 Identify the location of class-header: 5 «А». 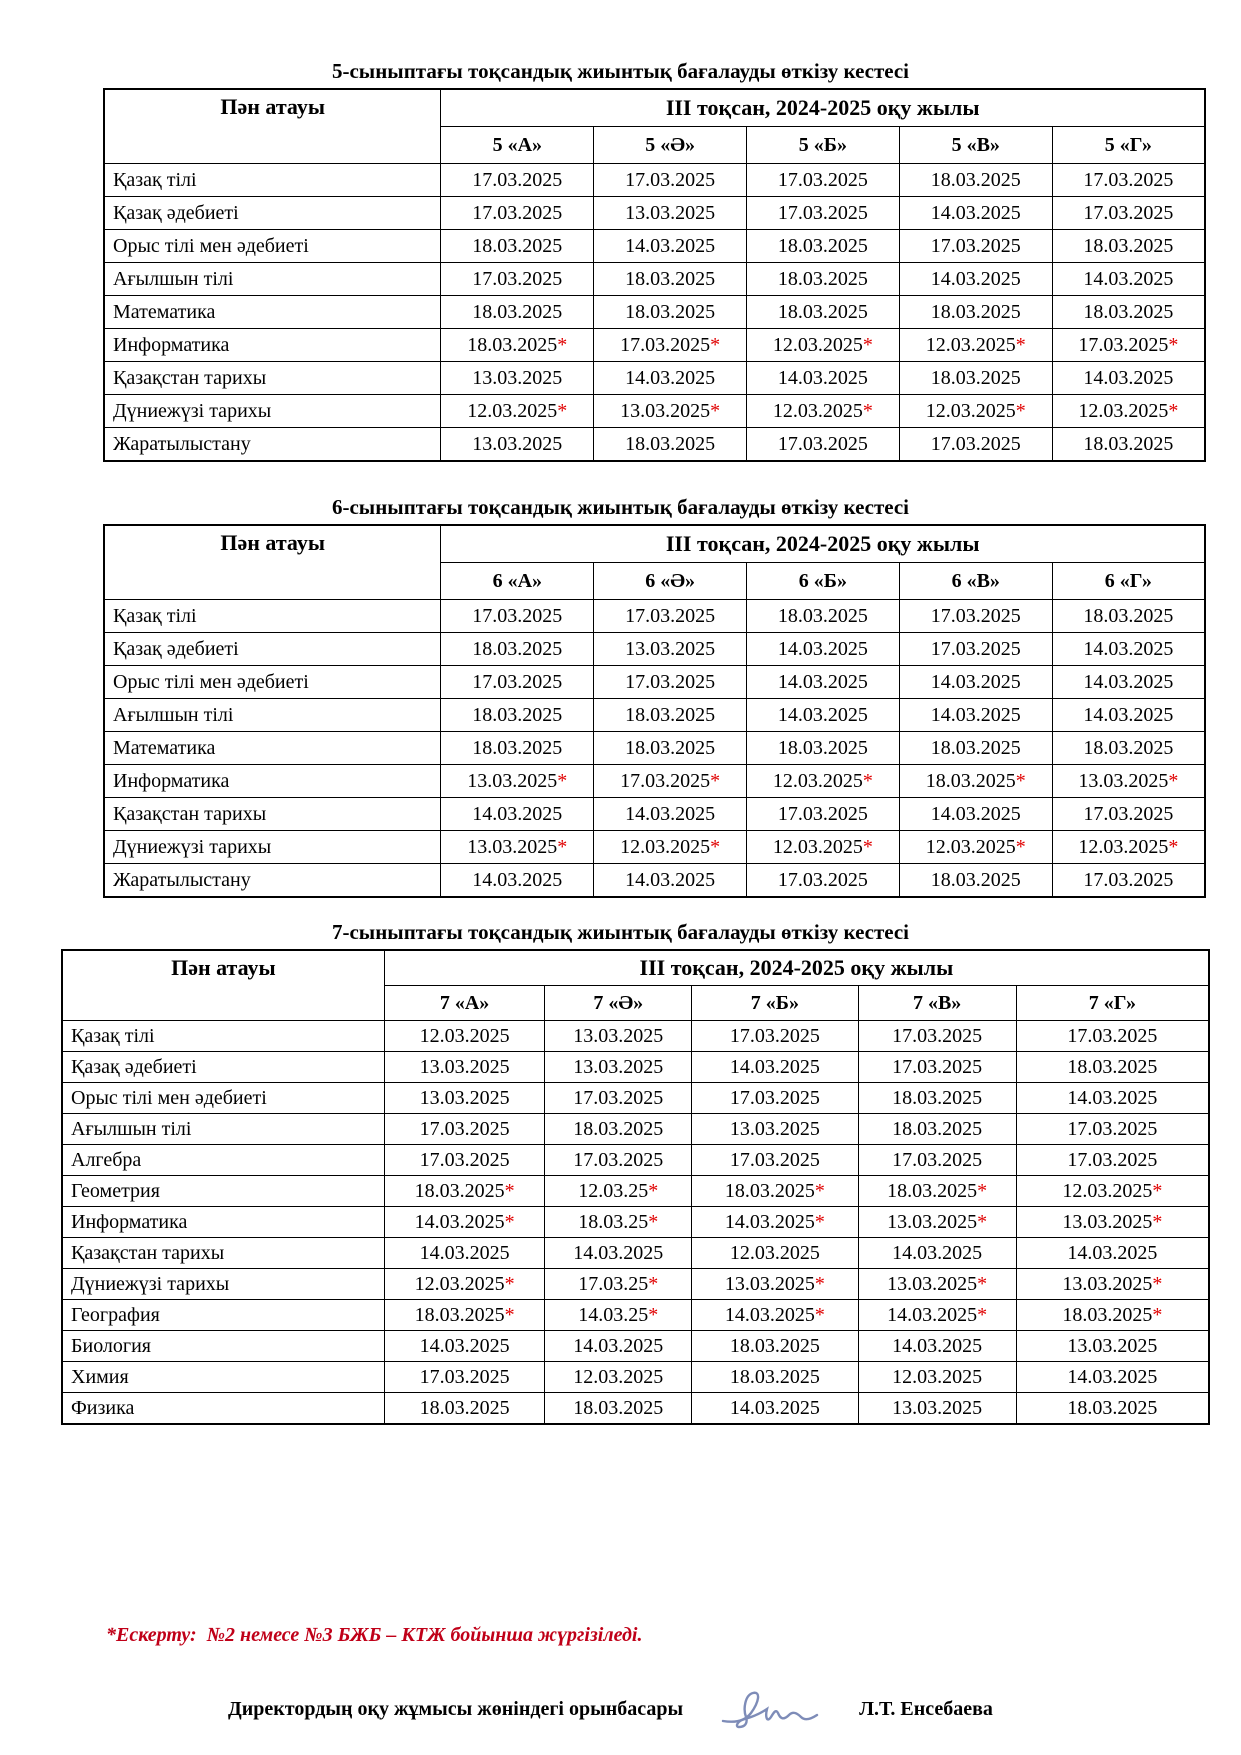
(517, 145).